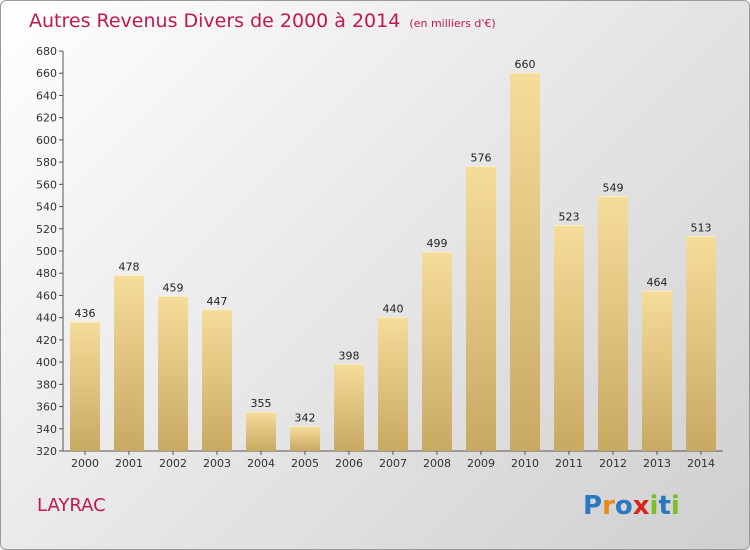 The height and width of the screenshot is (550, 750). Describe the element at coordinates (129, 363) in the screenshot. I see `bar-2001` at that location.